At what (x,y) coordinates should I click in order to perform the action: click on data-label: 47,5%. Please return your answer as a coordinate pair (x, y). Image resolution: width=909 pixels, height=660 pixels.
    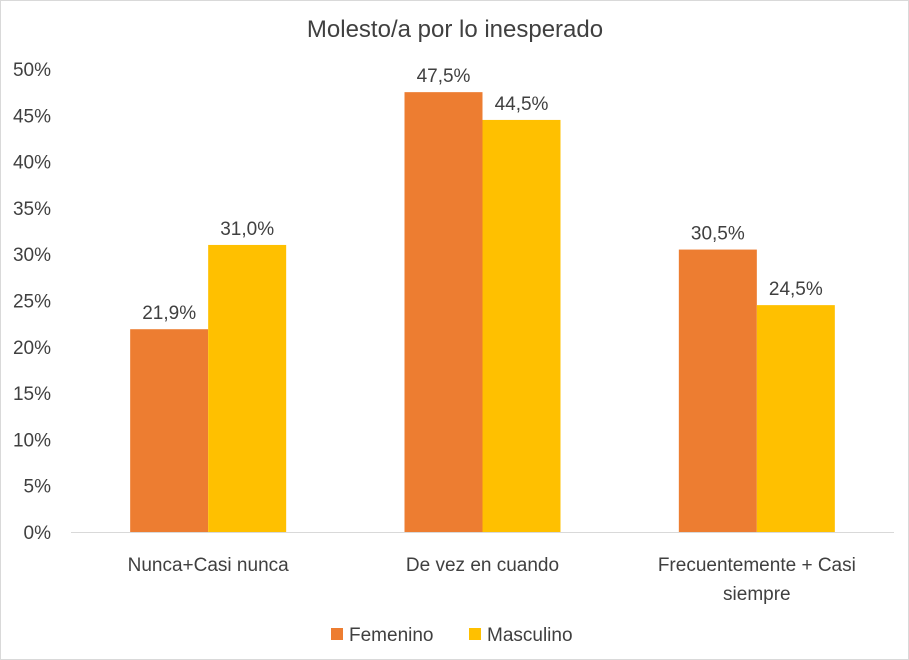
    Looking at the image, I should click on (444, 76).